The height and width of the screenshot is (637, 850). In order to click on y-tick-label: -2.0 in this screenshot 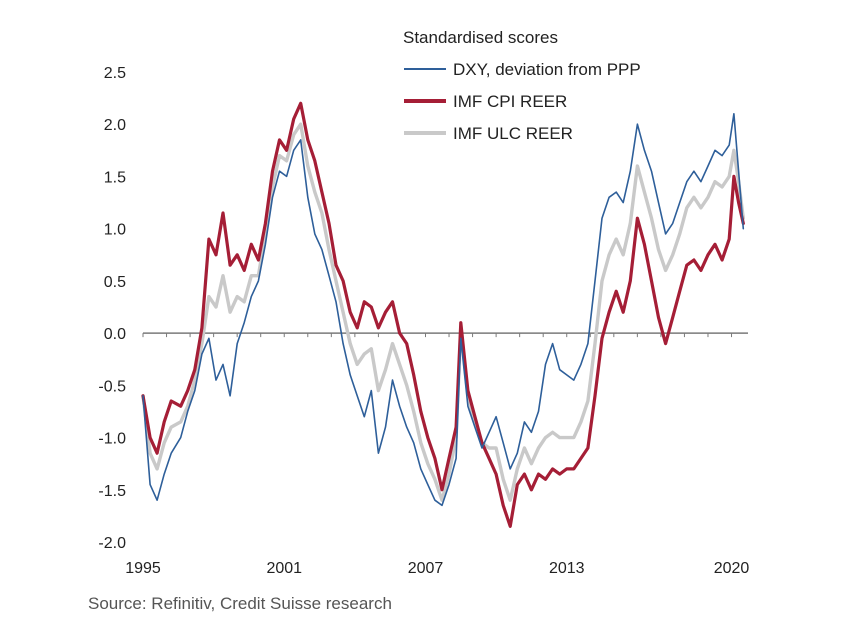, I will do `click(112, 543)`.